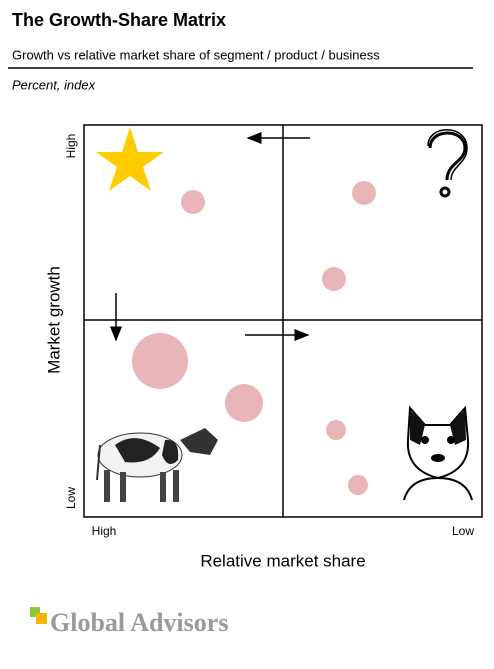  I want to click on x-axis-label: Relative market share, so click(282, 560).